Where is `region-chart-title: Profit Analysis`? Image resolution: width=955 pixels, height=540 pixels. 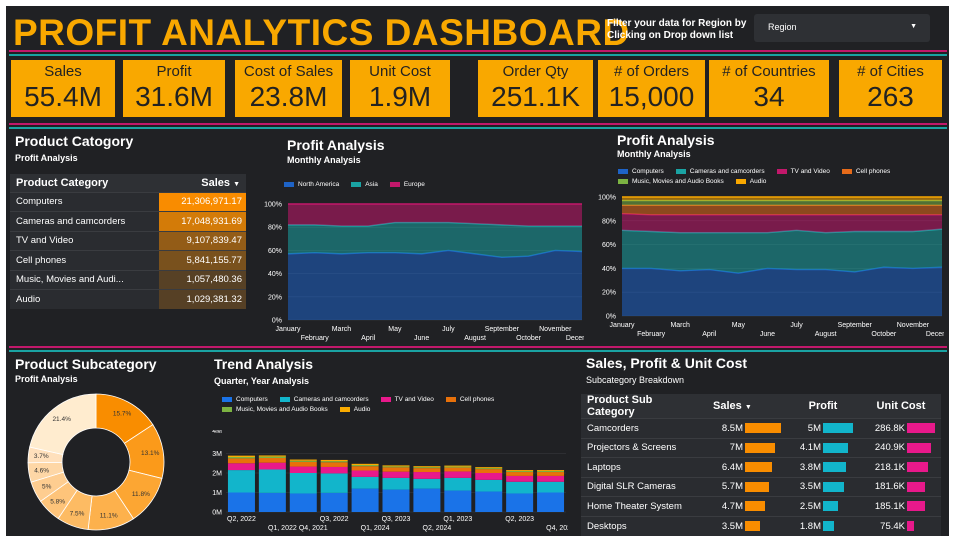 region-chart-title: Profit Analysis is located at coordinates (336, 145).